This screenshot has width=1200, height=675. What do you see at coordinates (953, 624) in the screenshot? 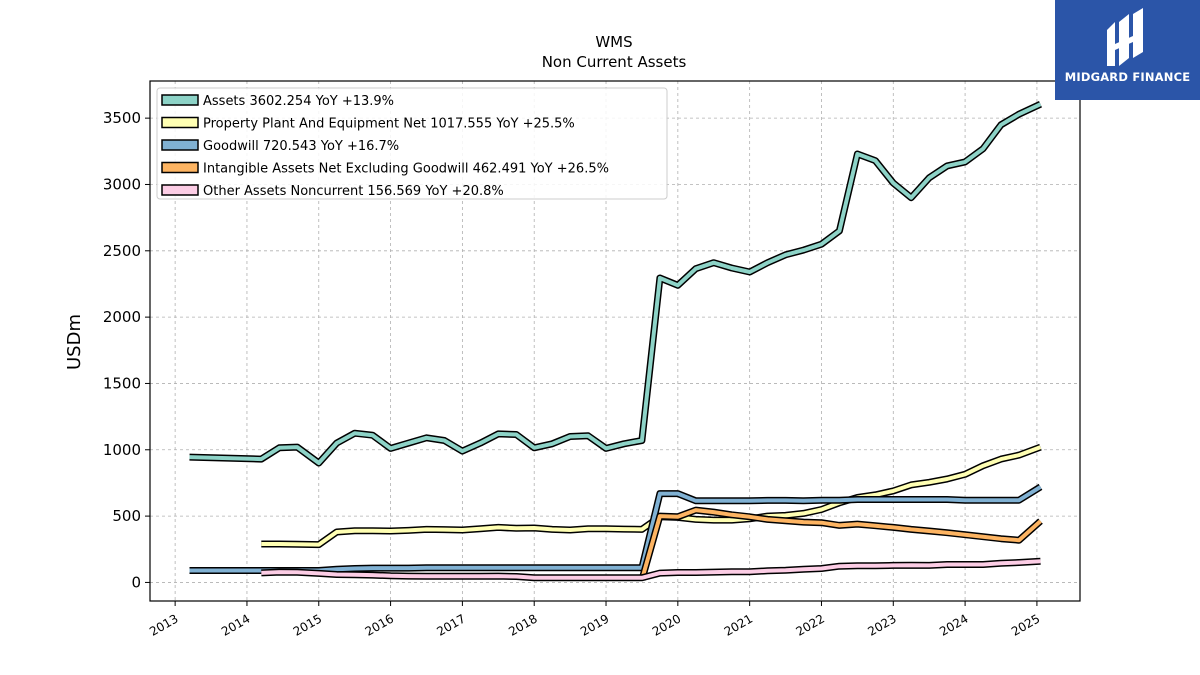
I see `x-tick-label: 2024` at bounding box center [953, 624].